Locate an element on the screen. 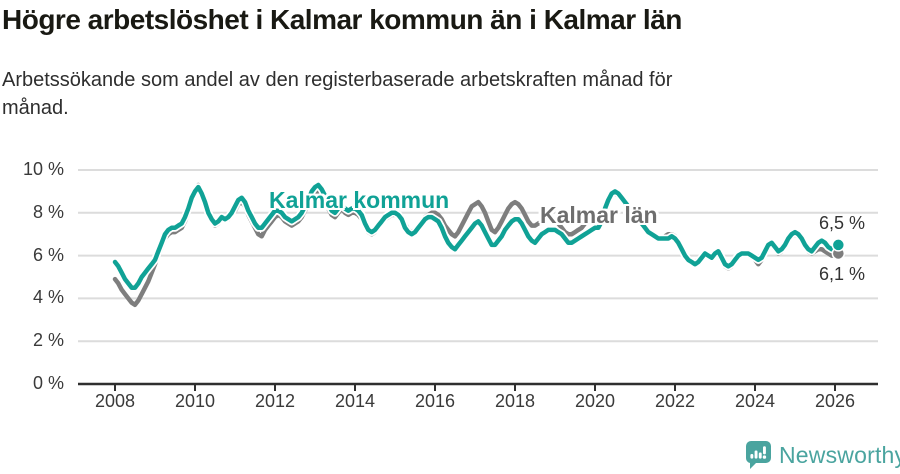 The width and height of the screenshot is (900, 474). y-tick-label: 4 % is located at coordinates (48, 297).